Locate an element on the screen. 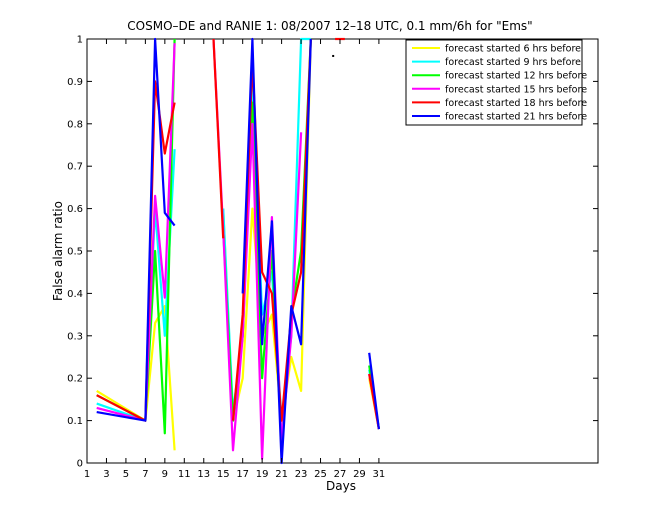 The width and height of the screenshot is (660, 520). x-tick-label: 9 is located at coordinates (165, 474).